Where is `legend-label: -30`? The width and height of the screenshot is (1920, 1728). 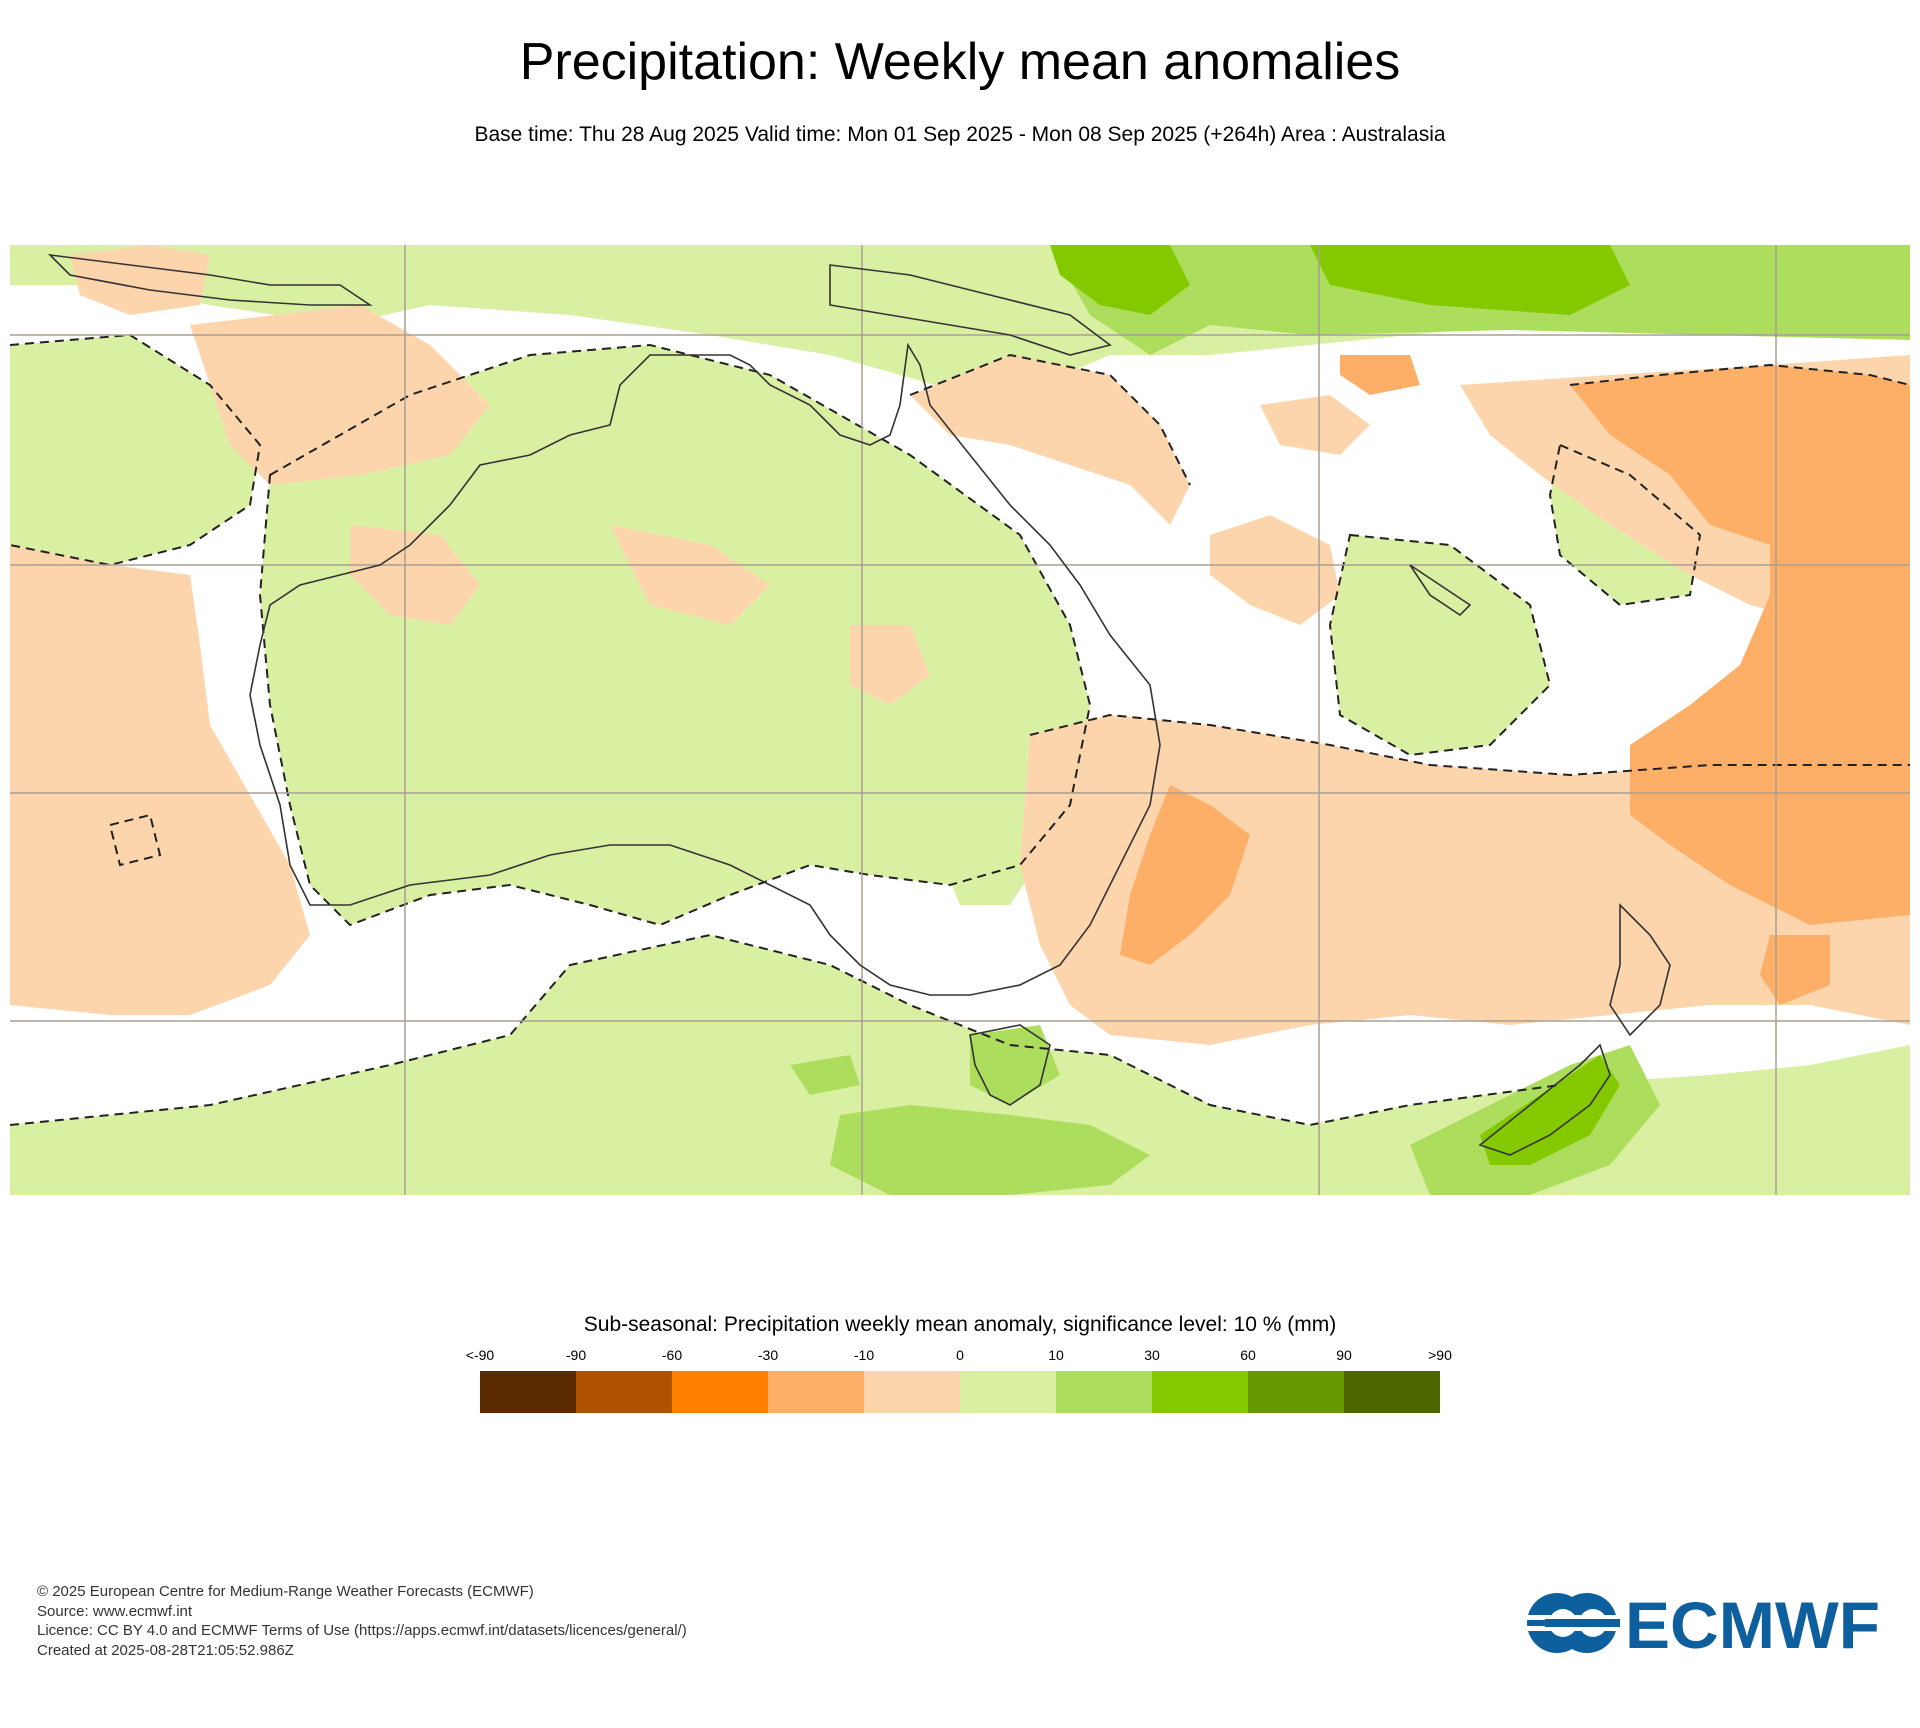
legend-label: -30 is located at coordinates (768, 1355).